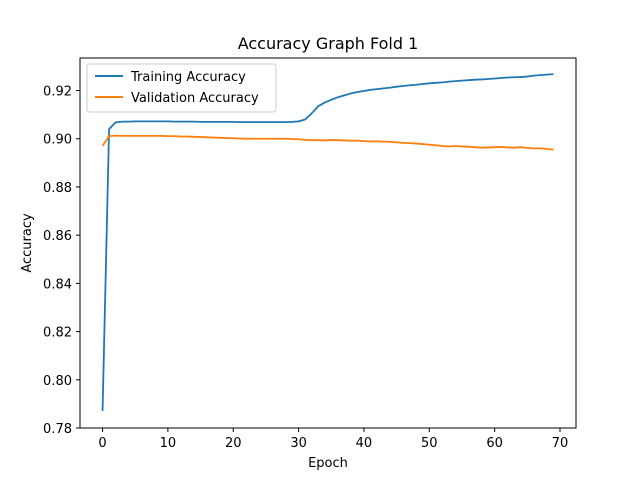 This screenshot has width=640, height=480. What do you see at coordinates (57, 381) in the screenshot?
I see `y-tick-label: 0.80` at bounding box center [57, 381].